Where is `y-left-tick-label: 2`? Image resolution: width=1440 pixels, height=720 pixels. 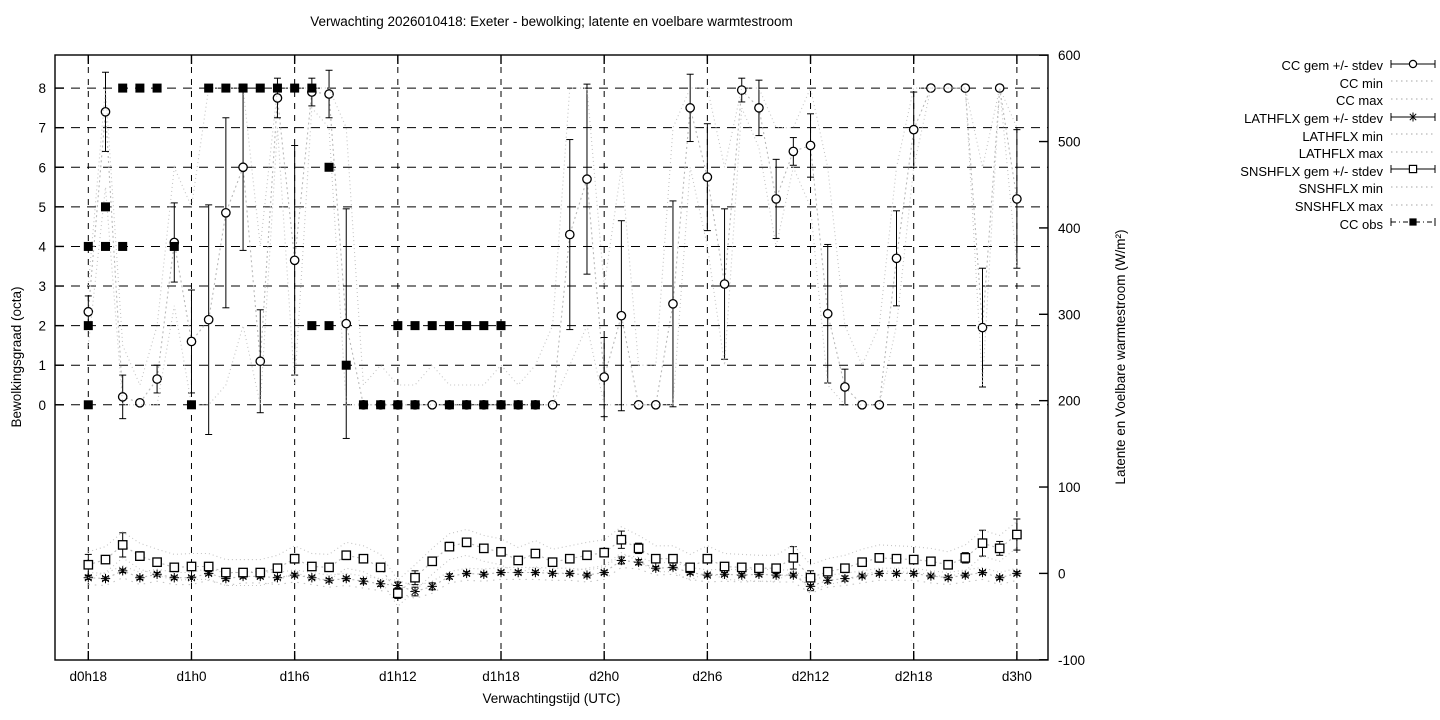 y-left-tick-label: 2 is located at coordinates (42, 326).